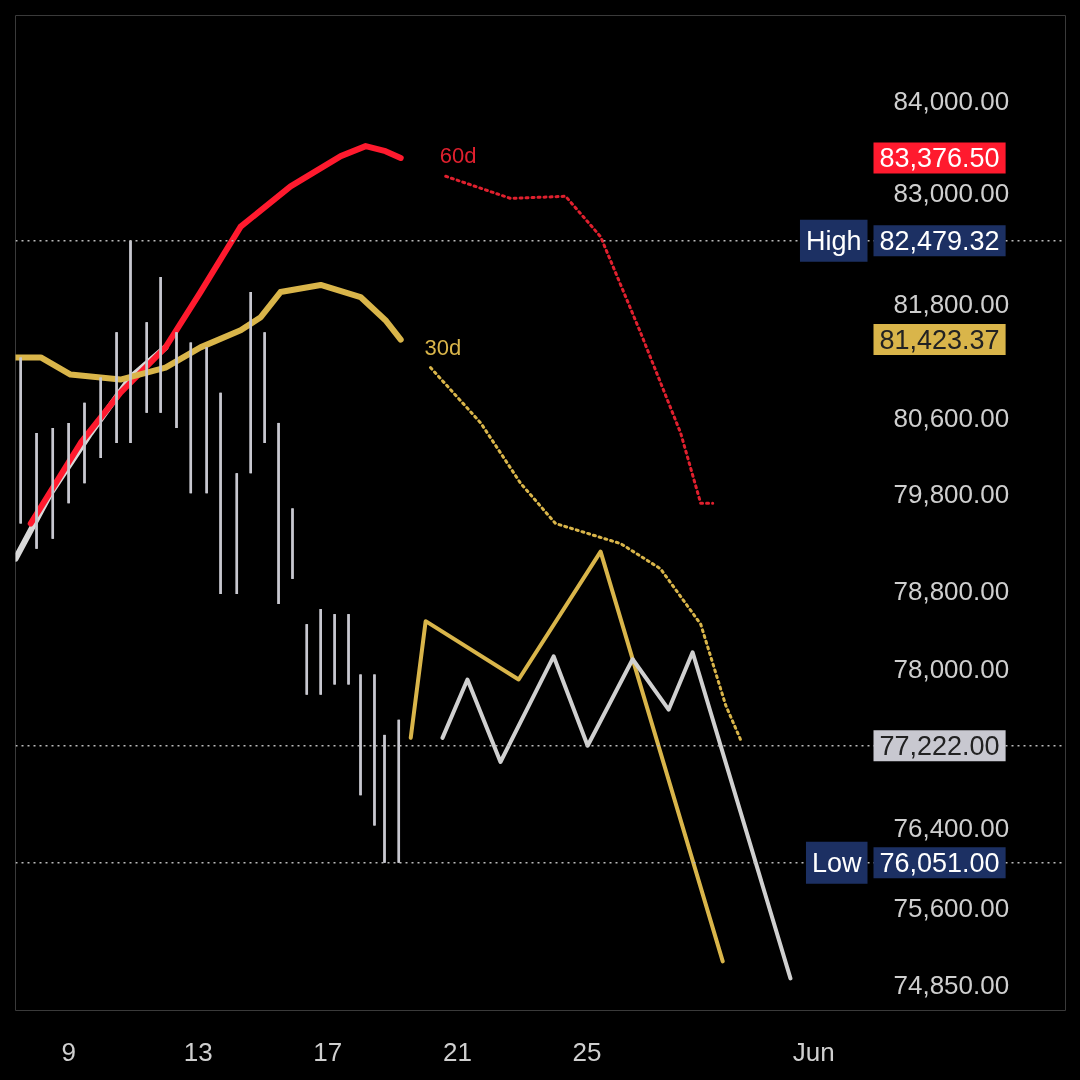  Describe the element at coordinates (587, 1051) in the screenshot. I see `x-tick-label: 25` at that location.